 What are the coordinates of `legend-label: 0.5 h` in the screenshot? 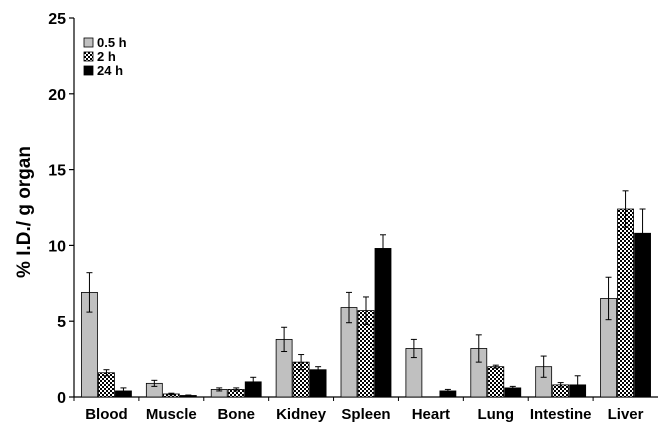 It's located at (112, 42).